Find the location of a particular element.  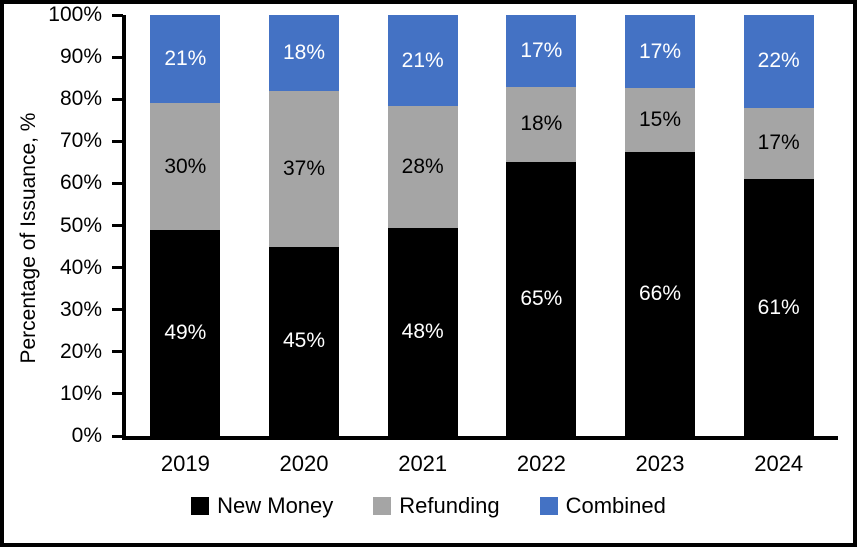

x-tick-label-2022: 2022 is located at coordinates (541, 463).